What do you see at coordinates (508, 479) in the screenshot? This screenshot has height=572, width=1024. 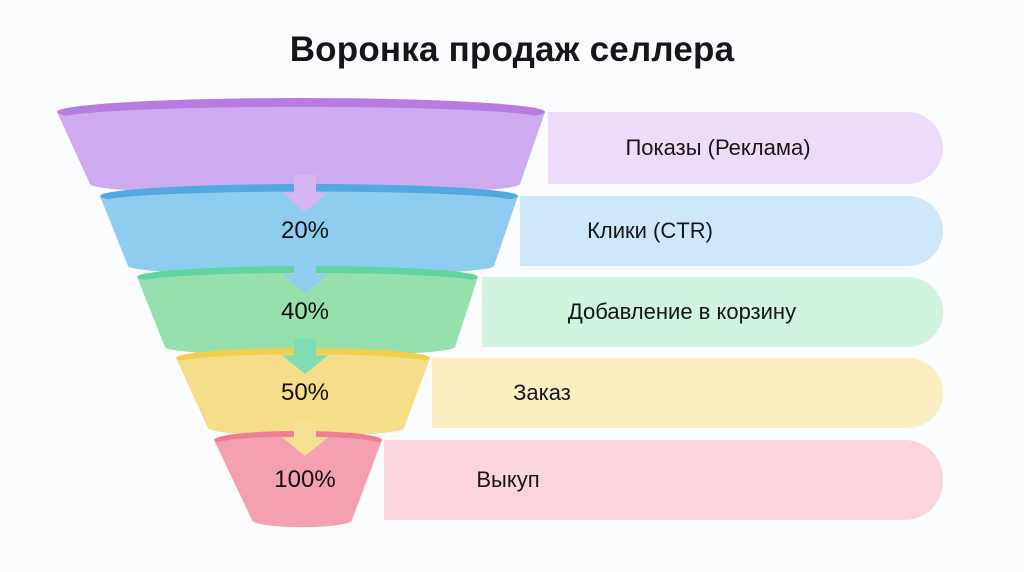 I see `stage-label-text: Выкуп` at bounding box center [508, 479].